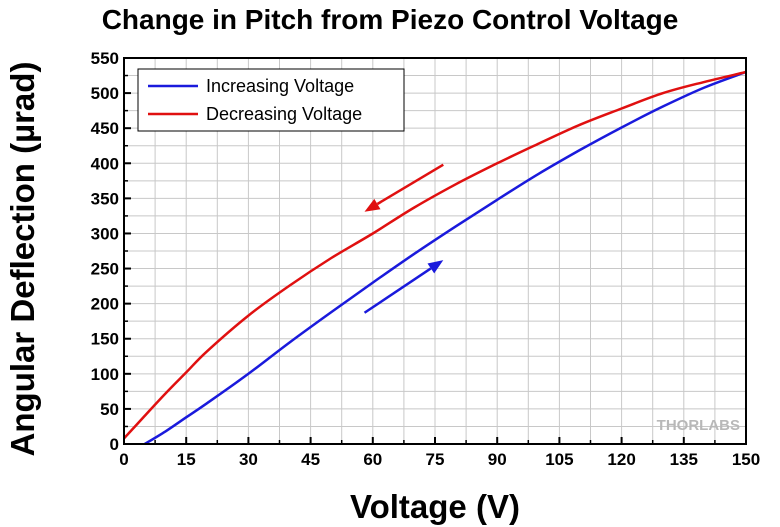  I want to click on annotation-layer, so click(403, 238).